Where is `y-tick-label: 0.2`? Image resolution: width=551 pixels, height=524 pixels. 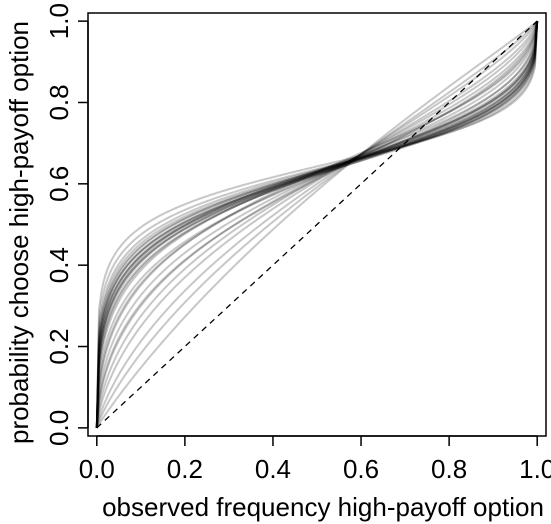 y-tick-label: 0.2 is located at coordinates (59, 346).